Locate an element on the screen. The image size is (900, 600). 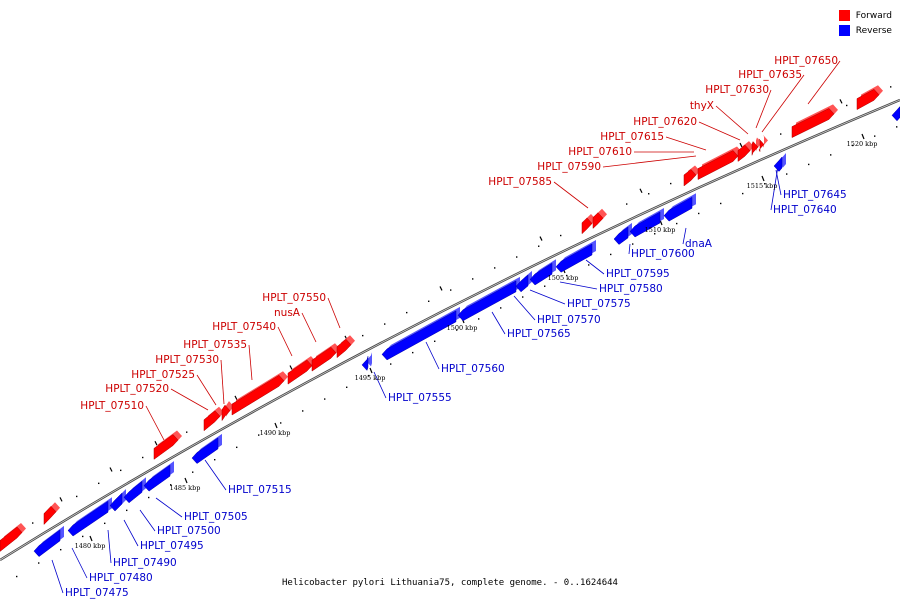
forward-gene-label: HPLT_07510 is located at coordinates (112, 406).